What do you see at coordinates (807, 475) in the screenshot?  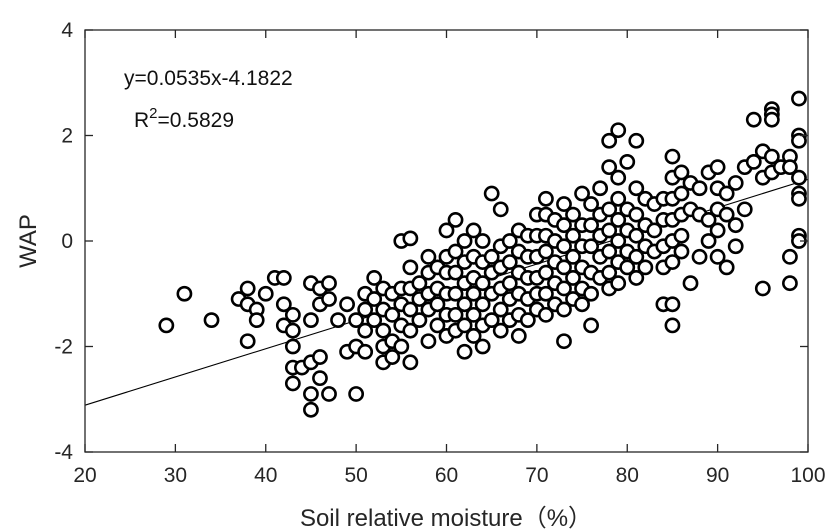 I see `x-tick-label: 100` at bounding box center [807, 475].